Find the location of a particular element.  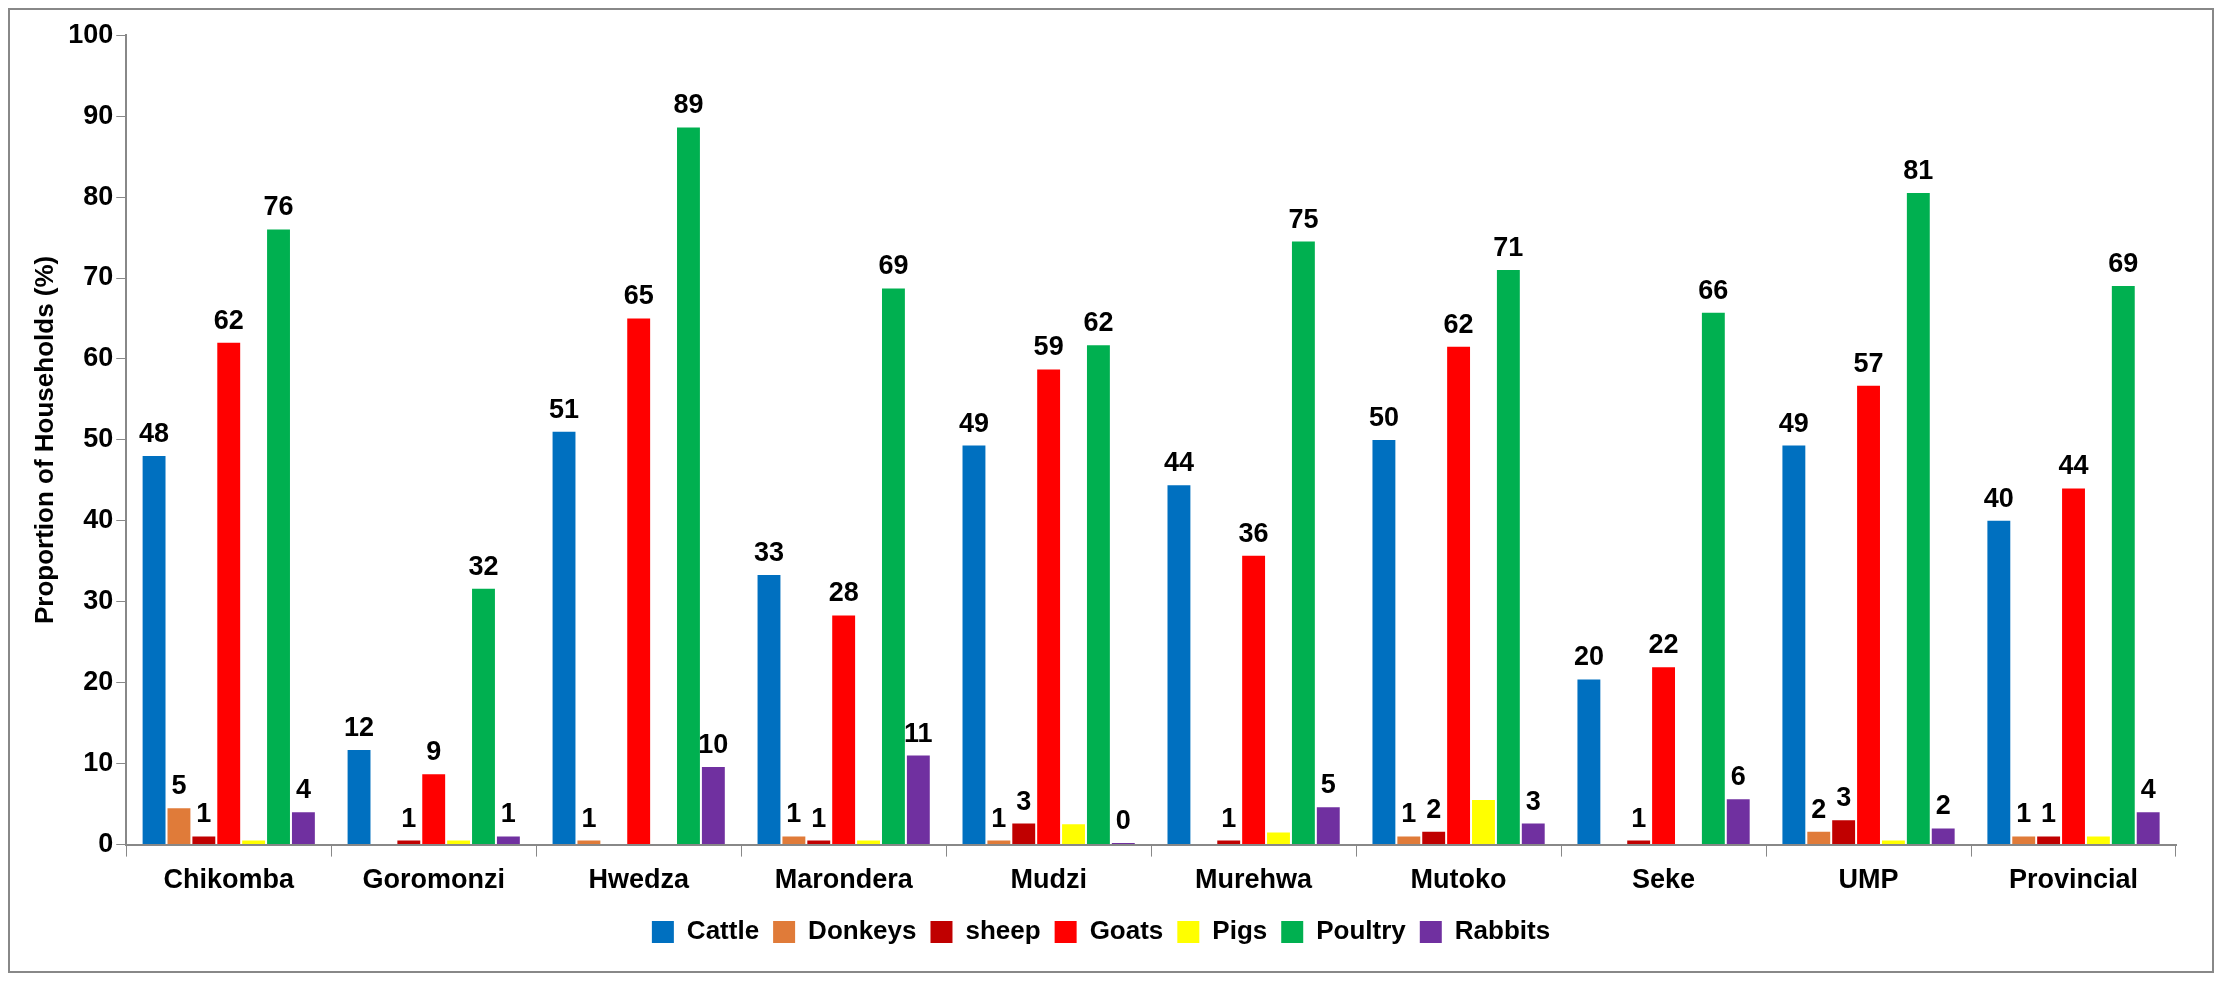

data-label: 32 is located at coordinates (483, 565).